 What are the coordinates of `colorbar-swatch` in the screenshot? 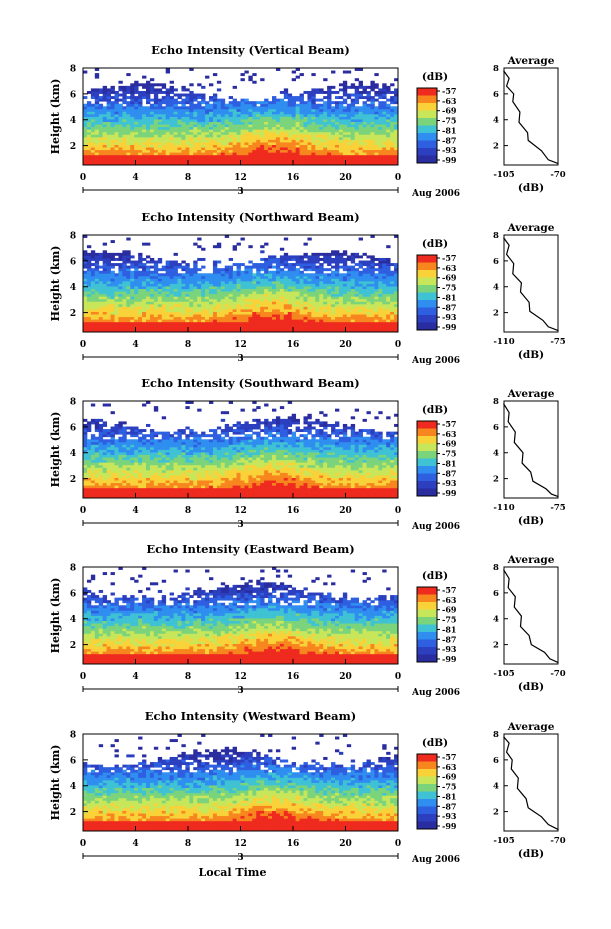 It's located at (427, 266).